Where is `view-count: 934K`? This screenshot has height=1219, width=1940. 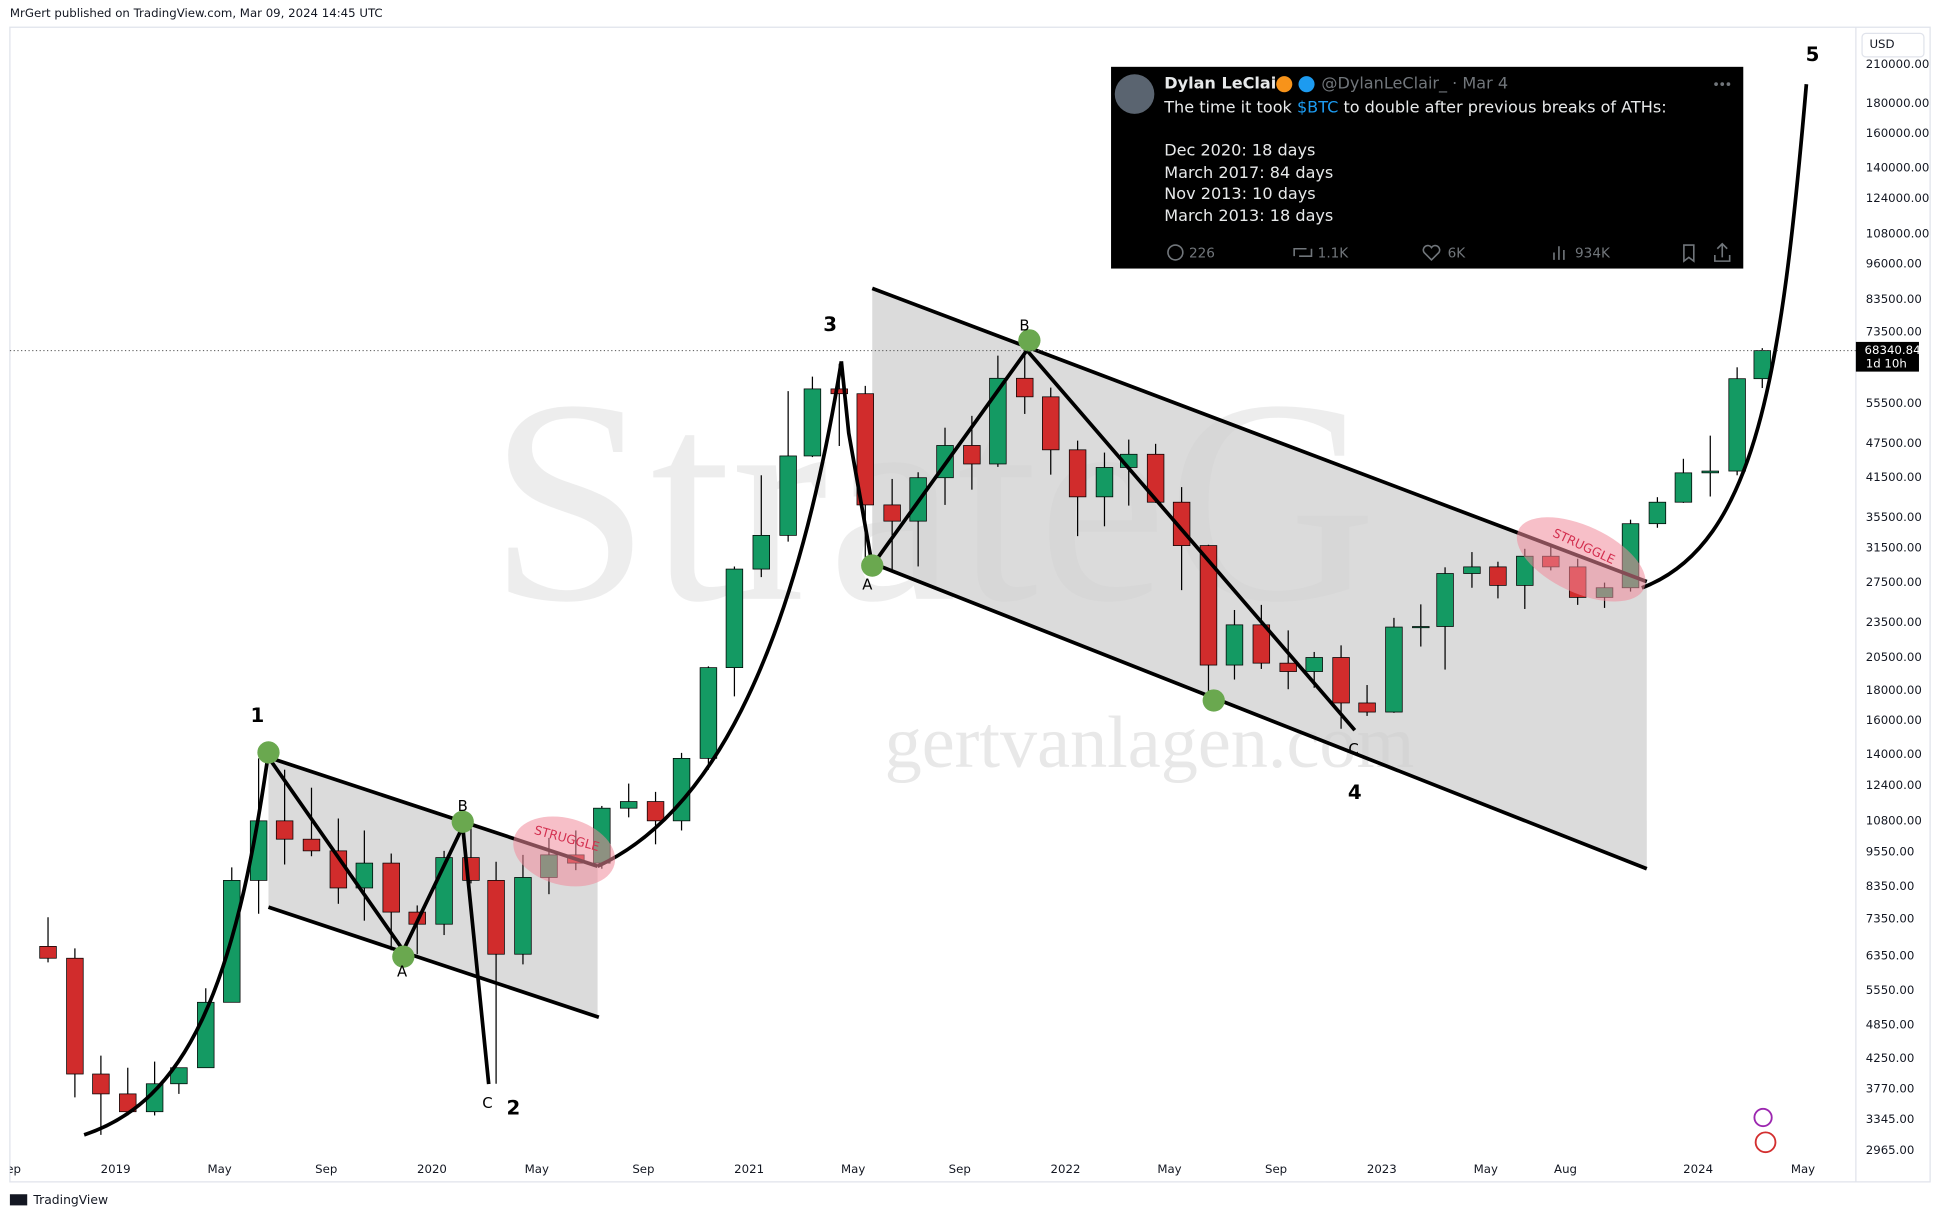 view-count: 934K is located at coordinates (1593, 254).